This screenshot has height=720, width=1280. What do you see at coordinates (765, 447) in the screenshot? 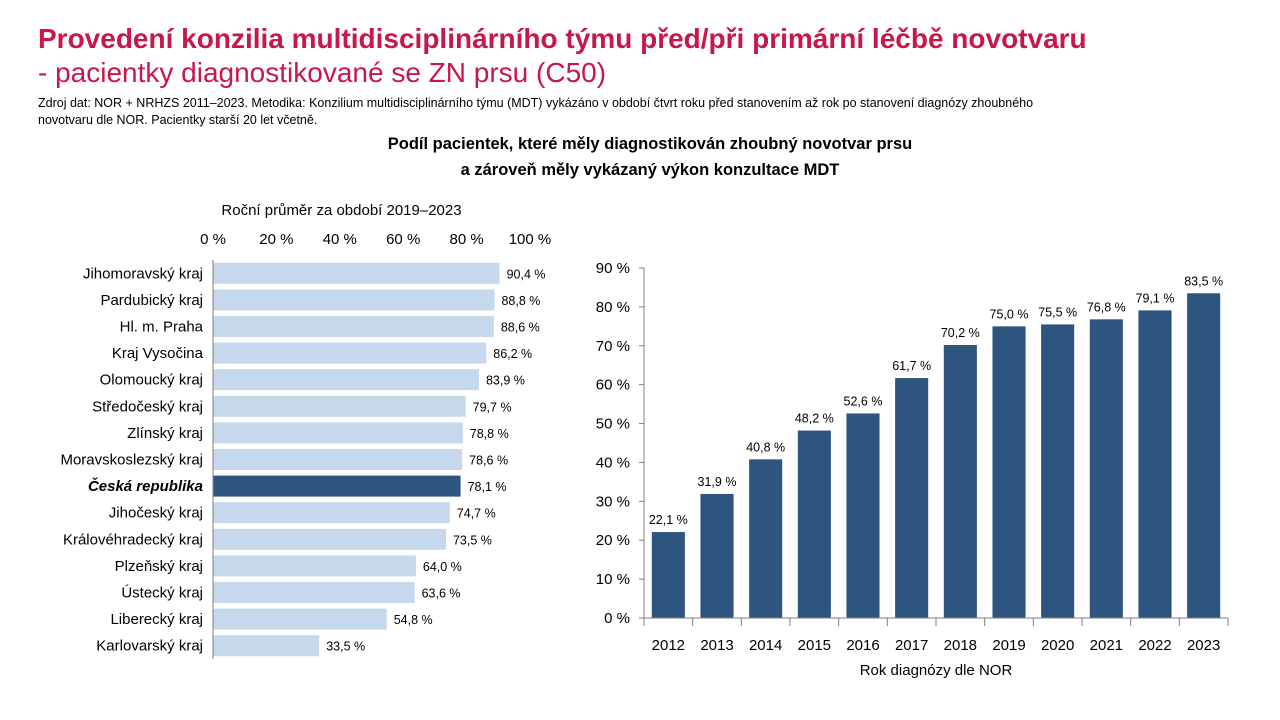
I see `data-label: 40,8 %` at bounding box center [765, 447].